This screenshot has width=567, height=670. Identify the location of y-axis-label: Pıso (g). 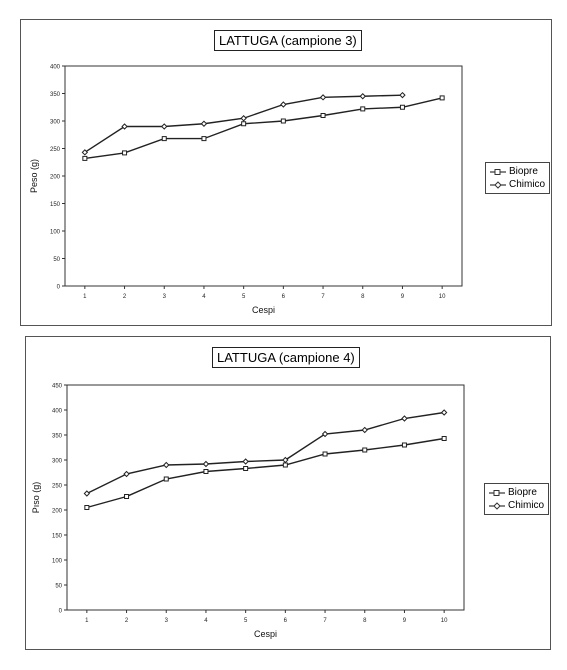
(36, 498).